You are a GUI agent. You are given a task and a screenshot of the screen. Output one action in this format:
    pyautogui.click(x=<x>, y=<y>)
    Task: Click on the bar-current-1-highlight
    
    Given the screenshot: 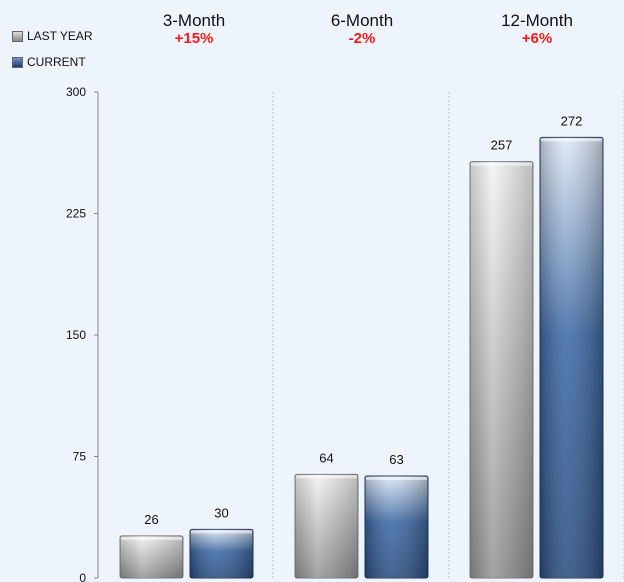 What is the action you would take?
    pyautogui.click(x=221, y=532)
    